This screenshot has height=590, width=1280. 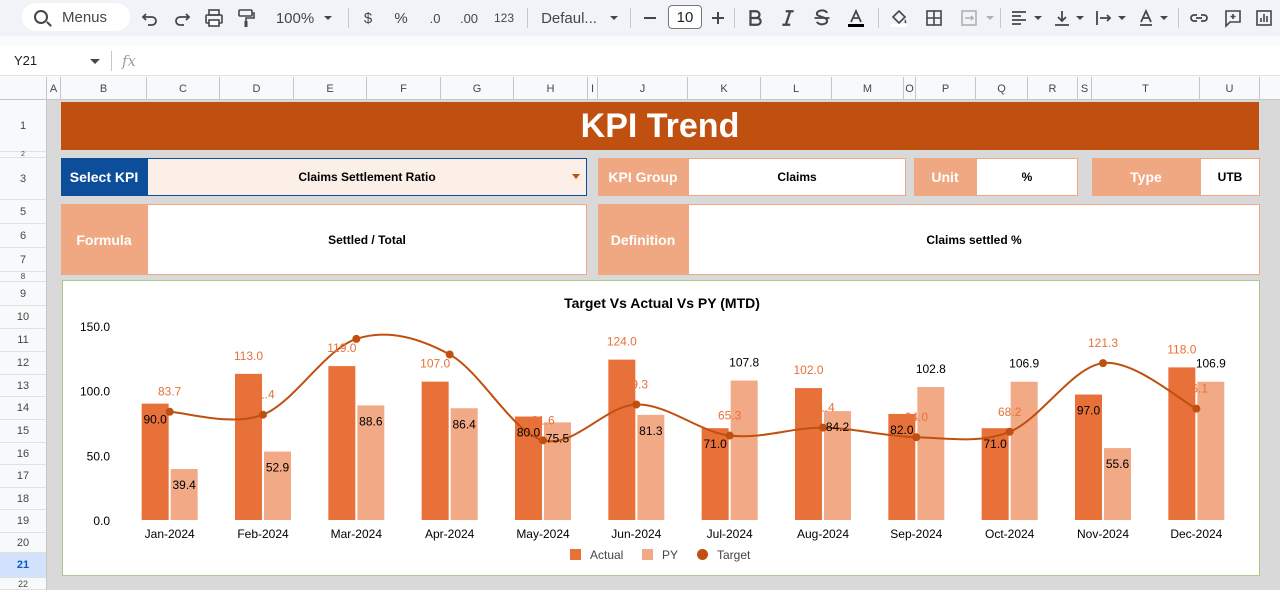 I want to click on align-left-icon, so click(x=1019, y=18).